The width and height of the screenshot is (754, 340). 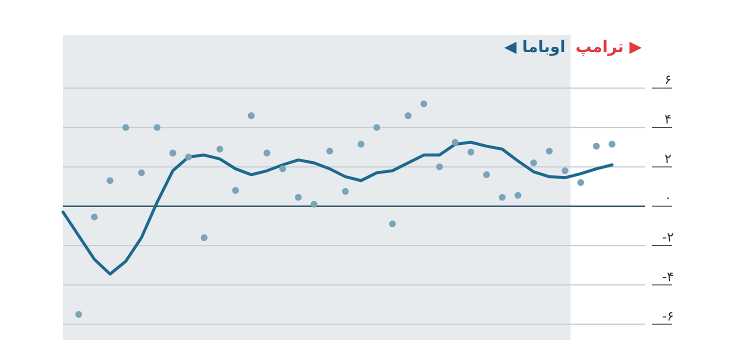 I want to click on y-tick-label: -۴, so click(x=668, y=277).